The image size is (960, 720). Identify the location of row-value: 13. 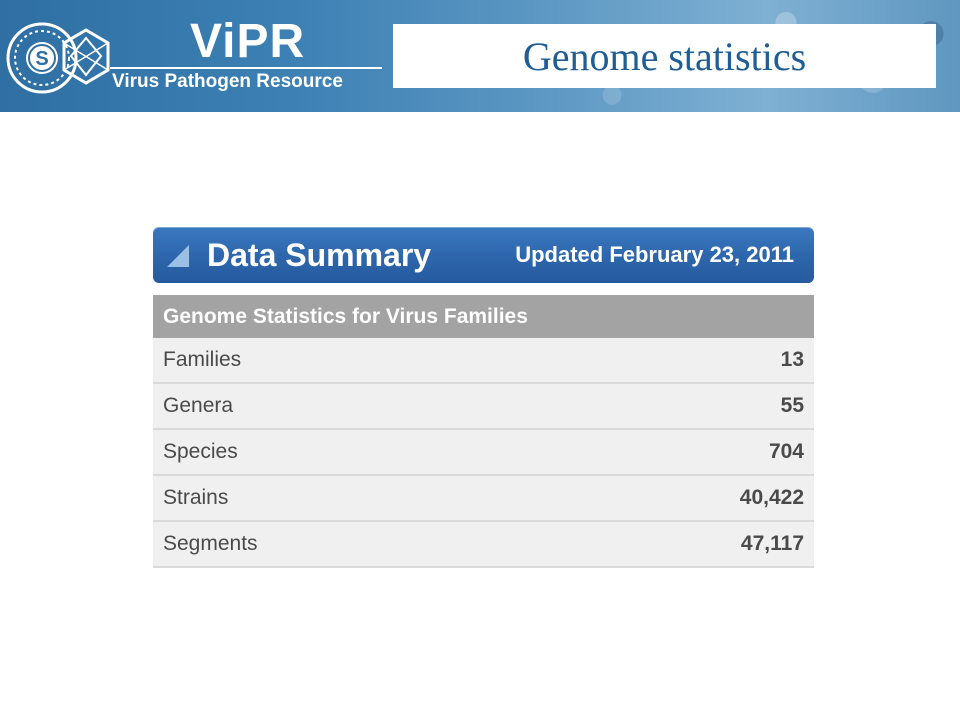
(673, 361).